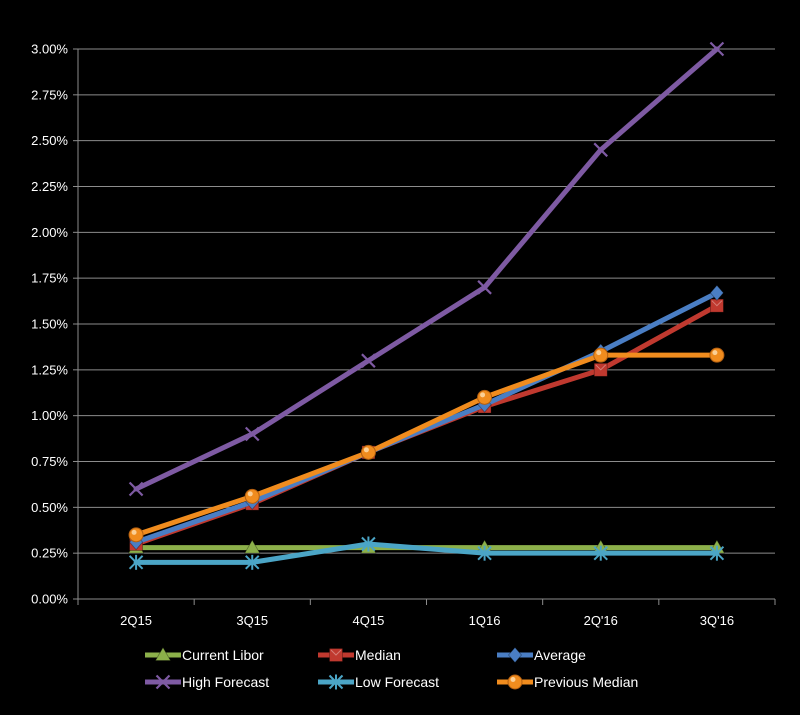 The height and width of the screenshot is (715, 800). Describe the element at coordinates (136, 620) in the screenshot. I see `x-tick-label: 2Q15` at that location.